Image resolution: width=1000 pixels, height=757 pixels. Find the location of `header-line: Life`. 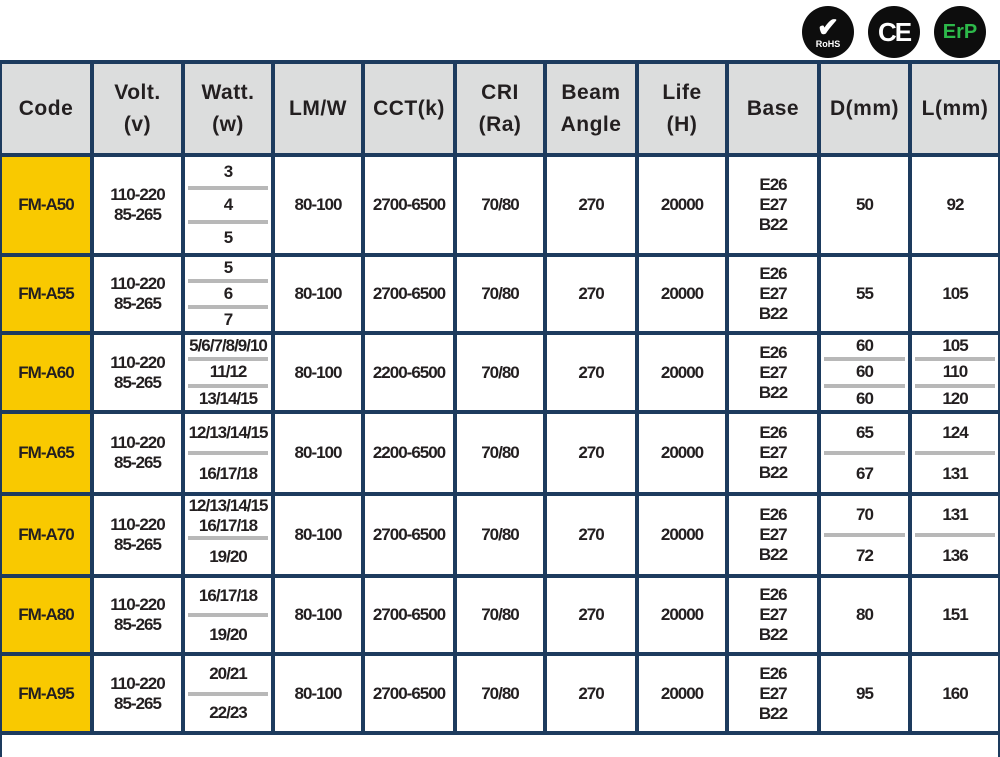

header-line: Life is located at coordinates (682, 92).